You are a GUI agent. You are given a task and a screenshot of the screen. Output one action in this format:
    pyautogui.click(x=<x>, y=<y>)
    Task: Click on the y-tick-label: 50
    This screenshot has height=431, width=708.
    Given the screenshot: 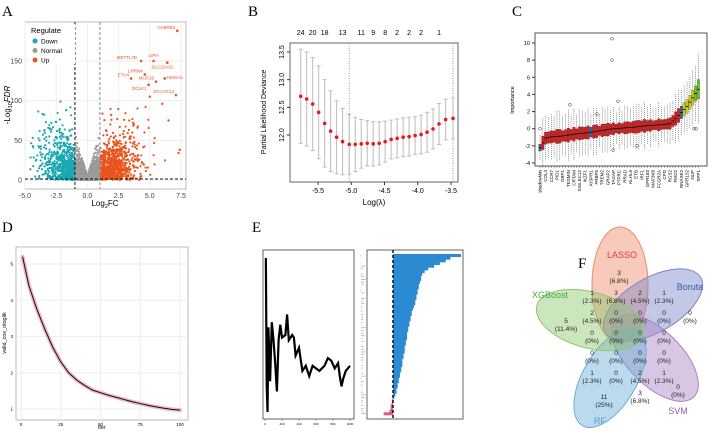 What is the action you would take?
    pyautogui.click(x=18, y=141)
    